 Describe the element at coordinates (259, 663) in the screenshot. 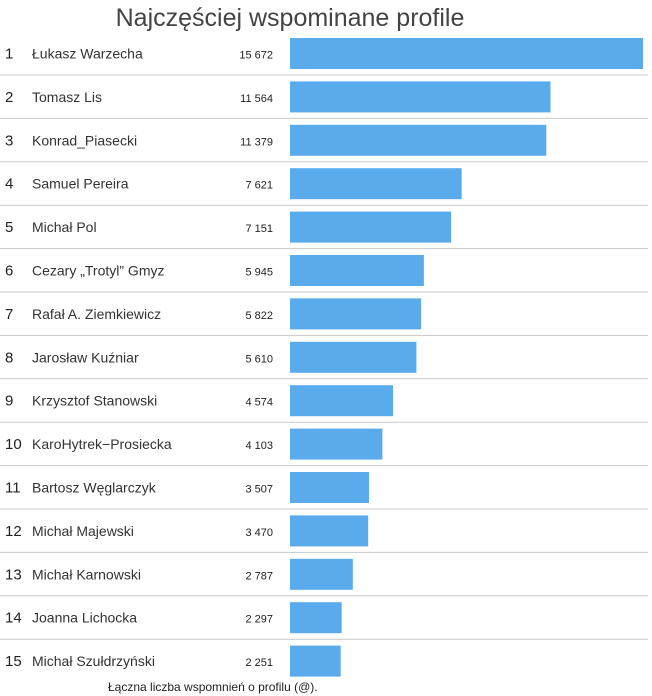

I see `value-label: 2 251` at that location.